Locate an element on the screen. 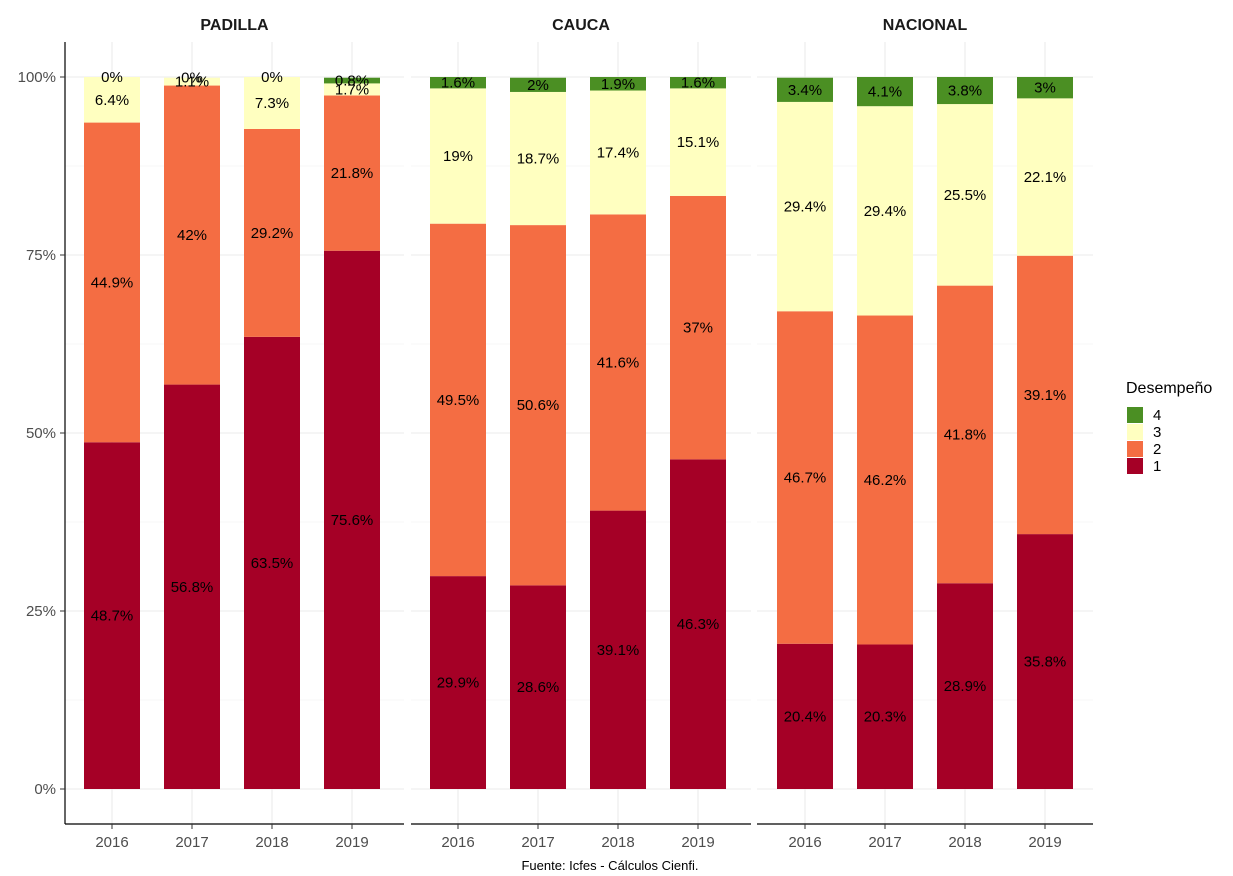  data-label: 25.5% is located at coordinates (965, 195).